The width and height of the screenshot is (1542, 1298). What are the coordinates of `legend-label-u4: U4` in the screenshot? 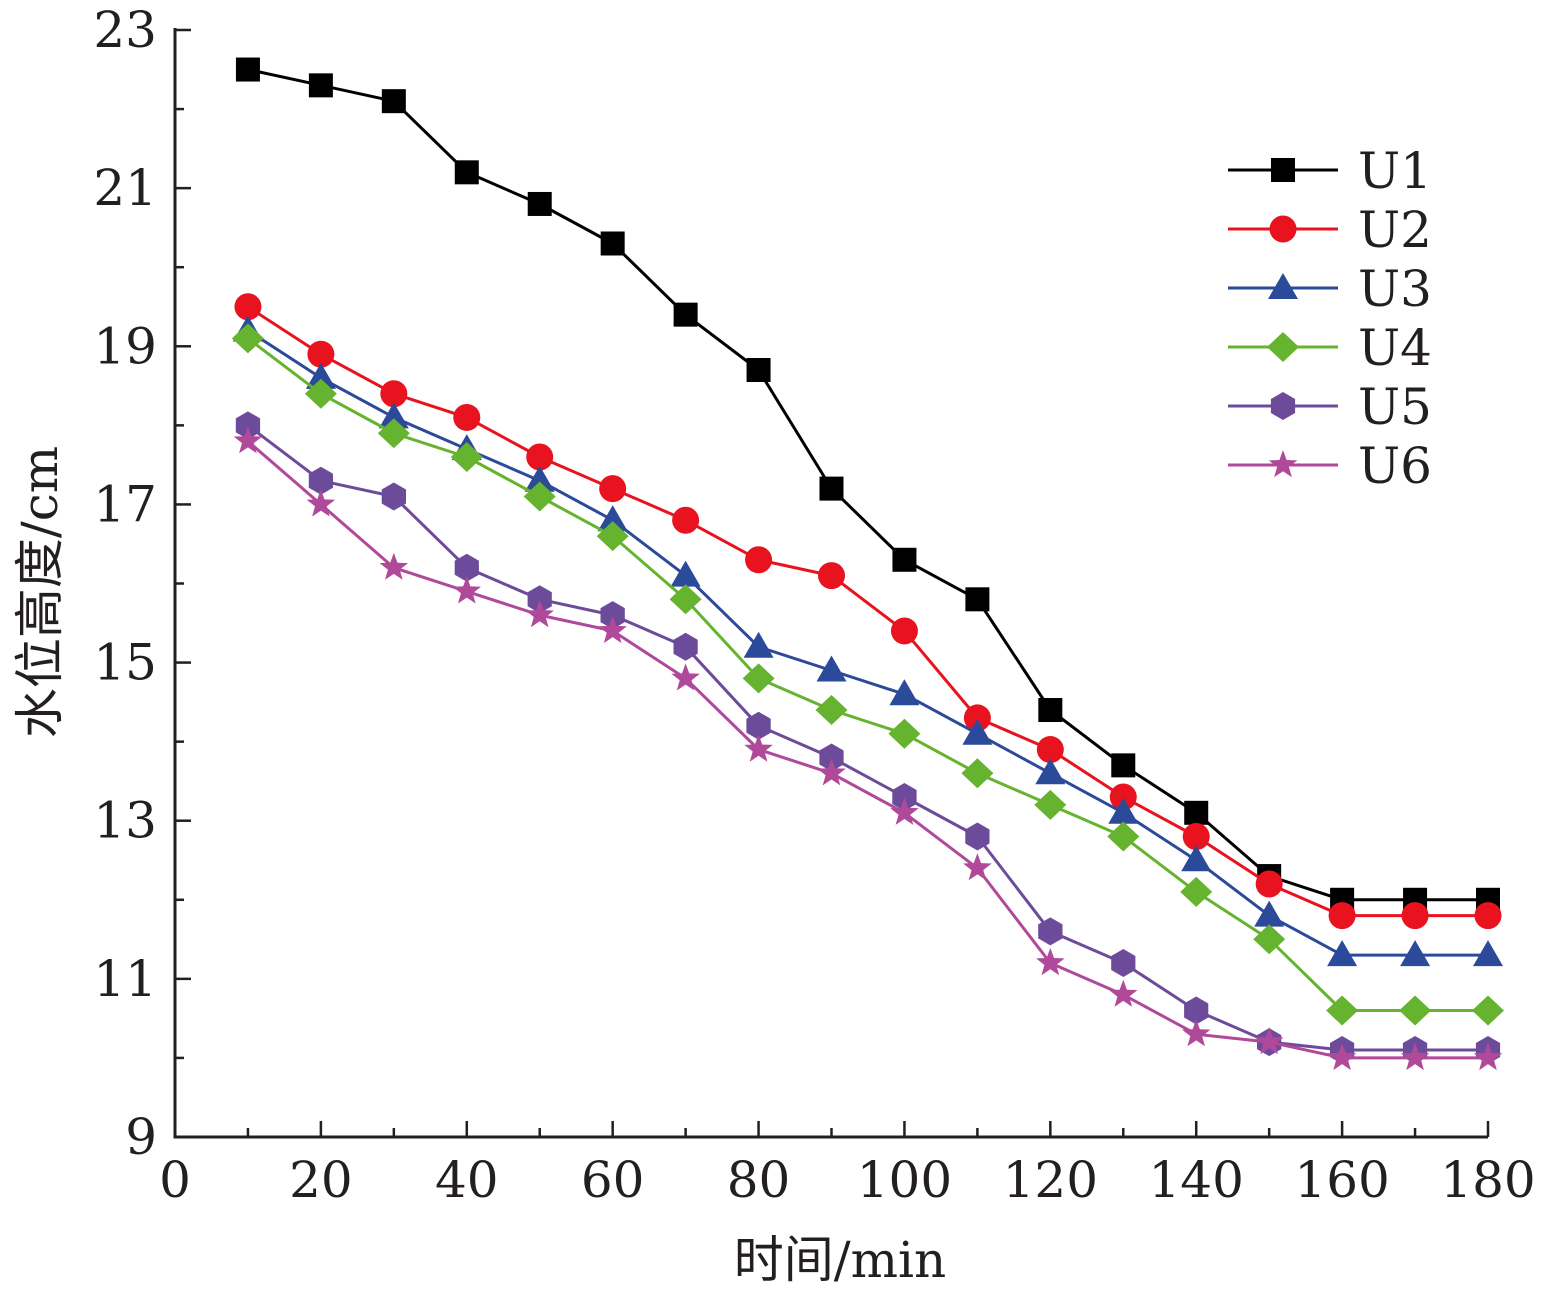 It's located at (1395, 348).